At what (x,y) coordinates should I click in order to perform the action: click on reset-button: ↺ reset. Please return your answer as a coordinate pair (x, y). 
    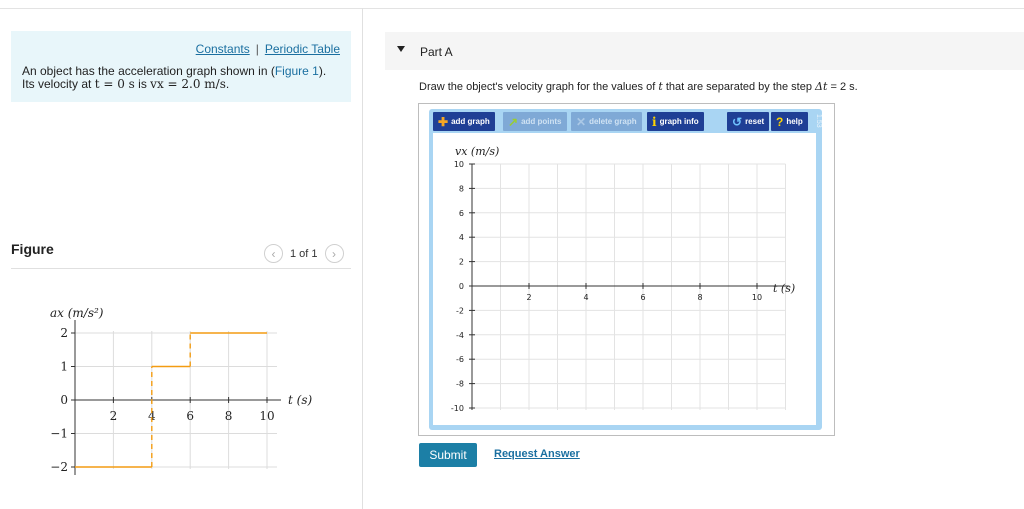
    Looking at the image, I should click on (748, 121).